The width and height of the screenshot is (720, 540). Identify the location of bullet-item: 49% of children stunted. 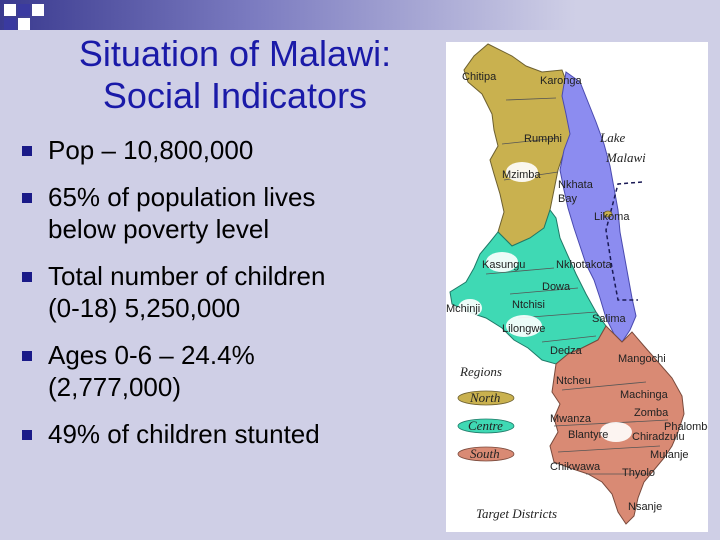
(222, 434).